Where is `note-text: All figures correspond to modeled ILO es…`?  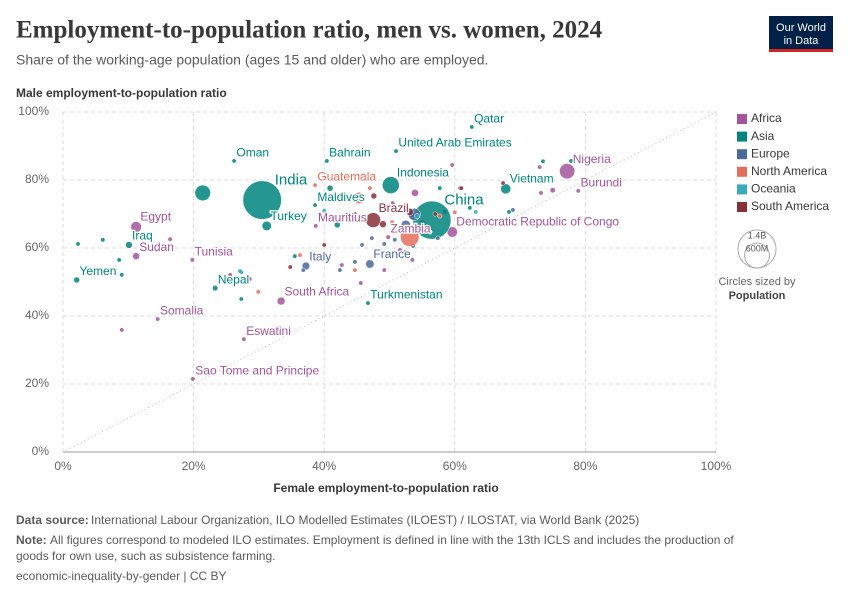 note-text: All figures correspond to modeled ILO es… is located at coordinates (392, 540).